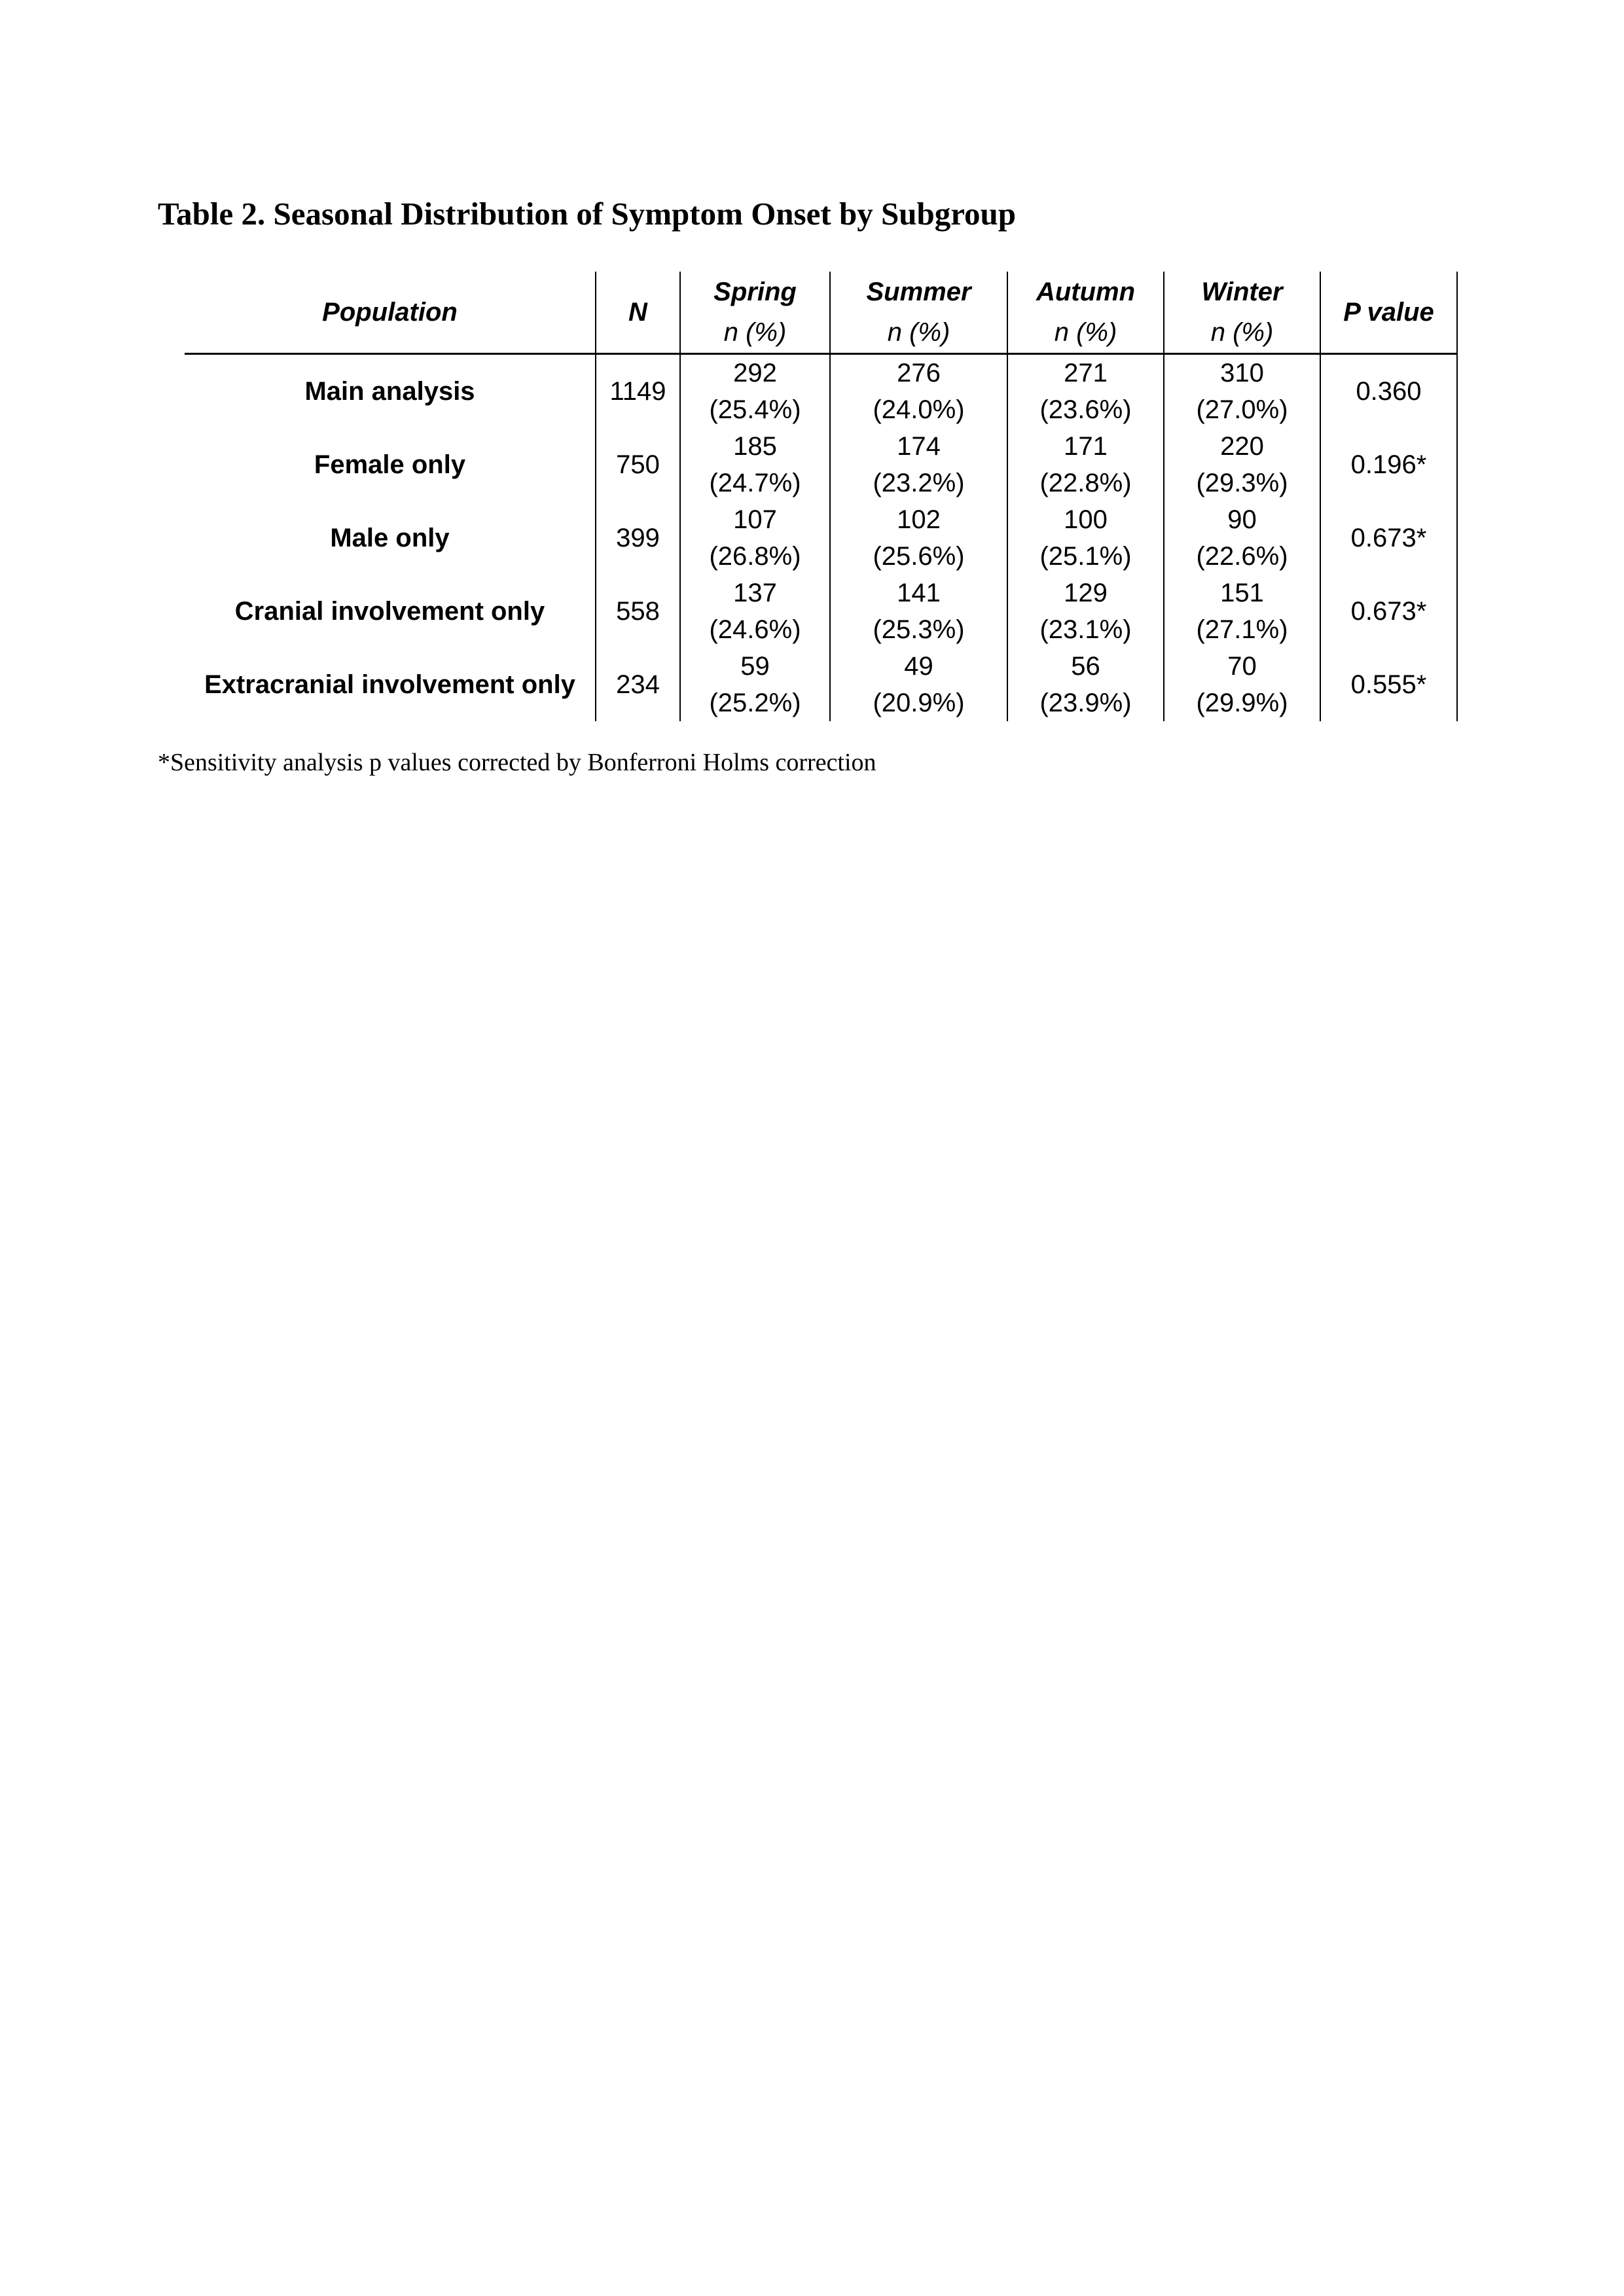 Image resolution: width=1624 pixels, height=2296 pixels. What do you see at coordinates (754, 390) in the screenshot?
I see `season-cell: 292 (25.4%)` at bounding box center [754, 390].